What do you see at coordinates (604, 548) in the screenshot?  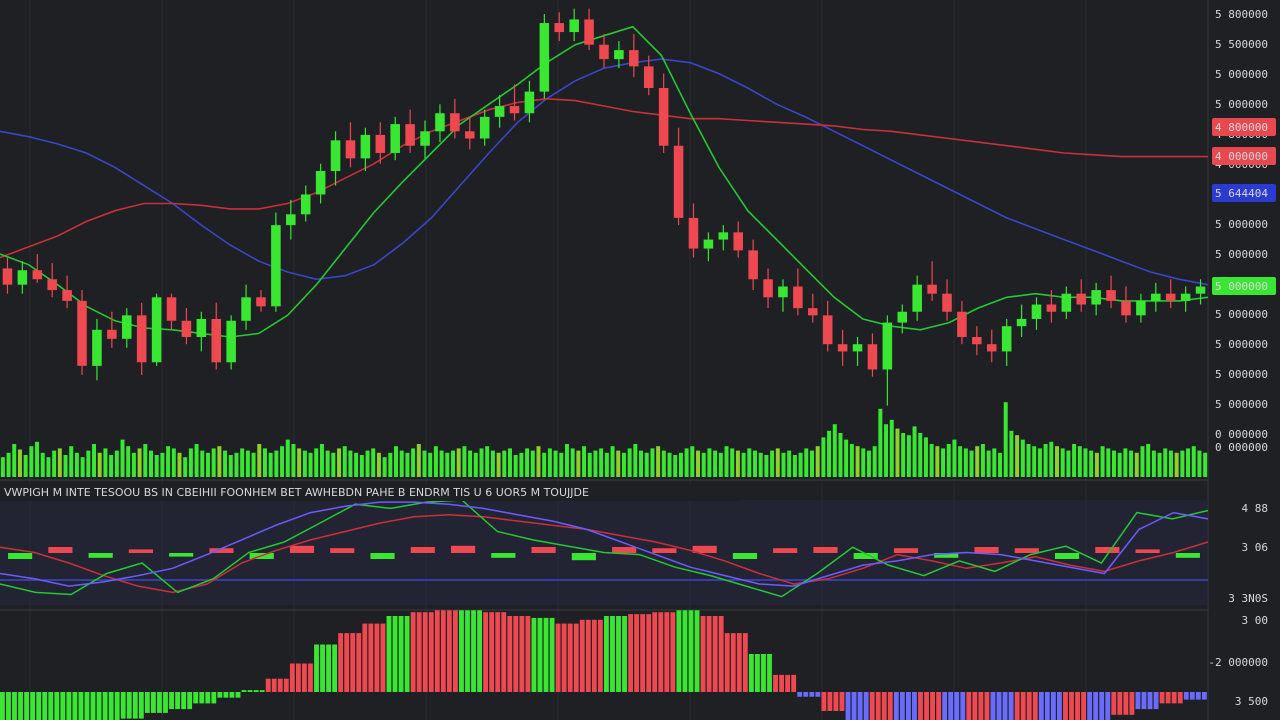 I see `oscillator-line` at bounding box center [604, 548].